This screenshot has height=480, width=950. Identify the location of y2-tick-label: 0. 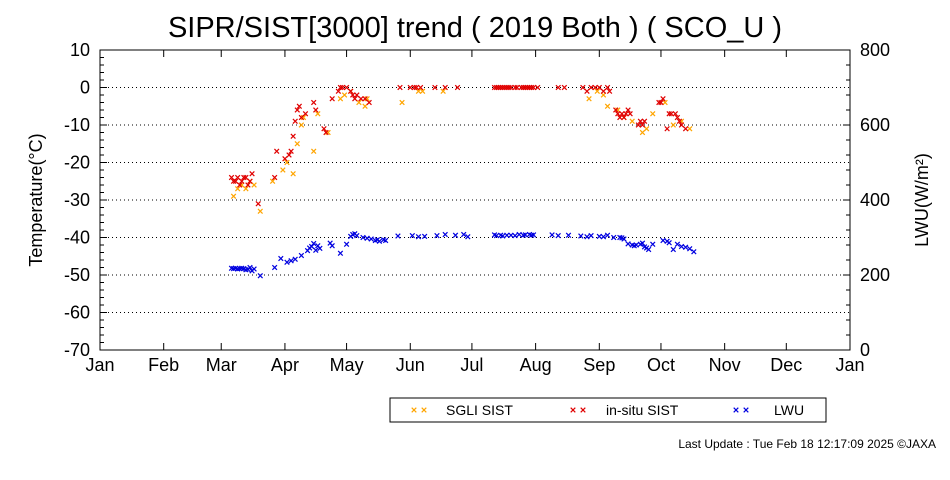
(865, 350).